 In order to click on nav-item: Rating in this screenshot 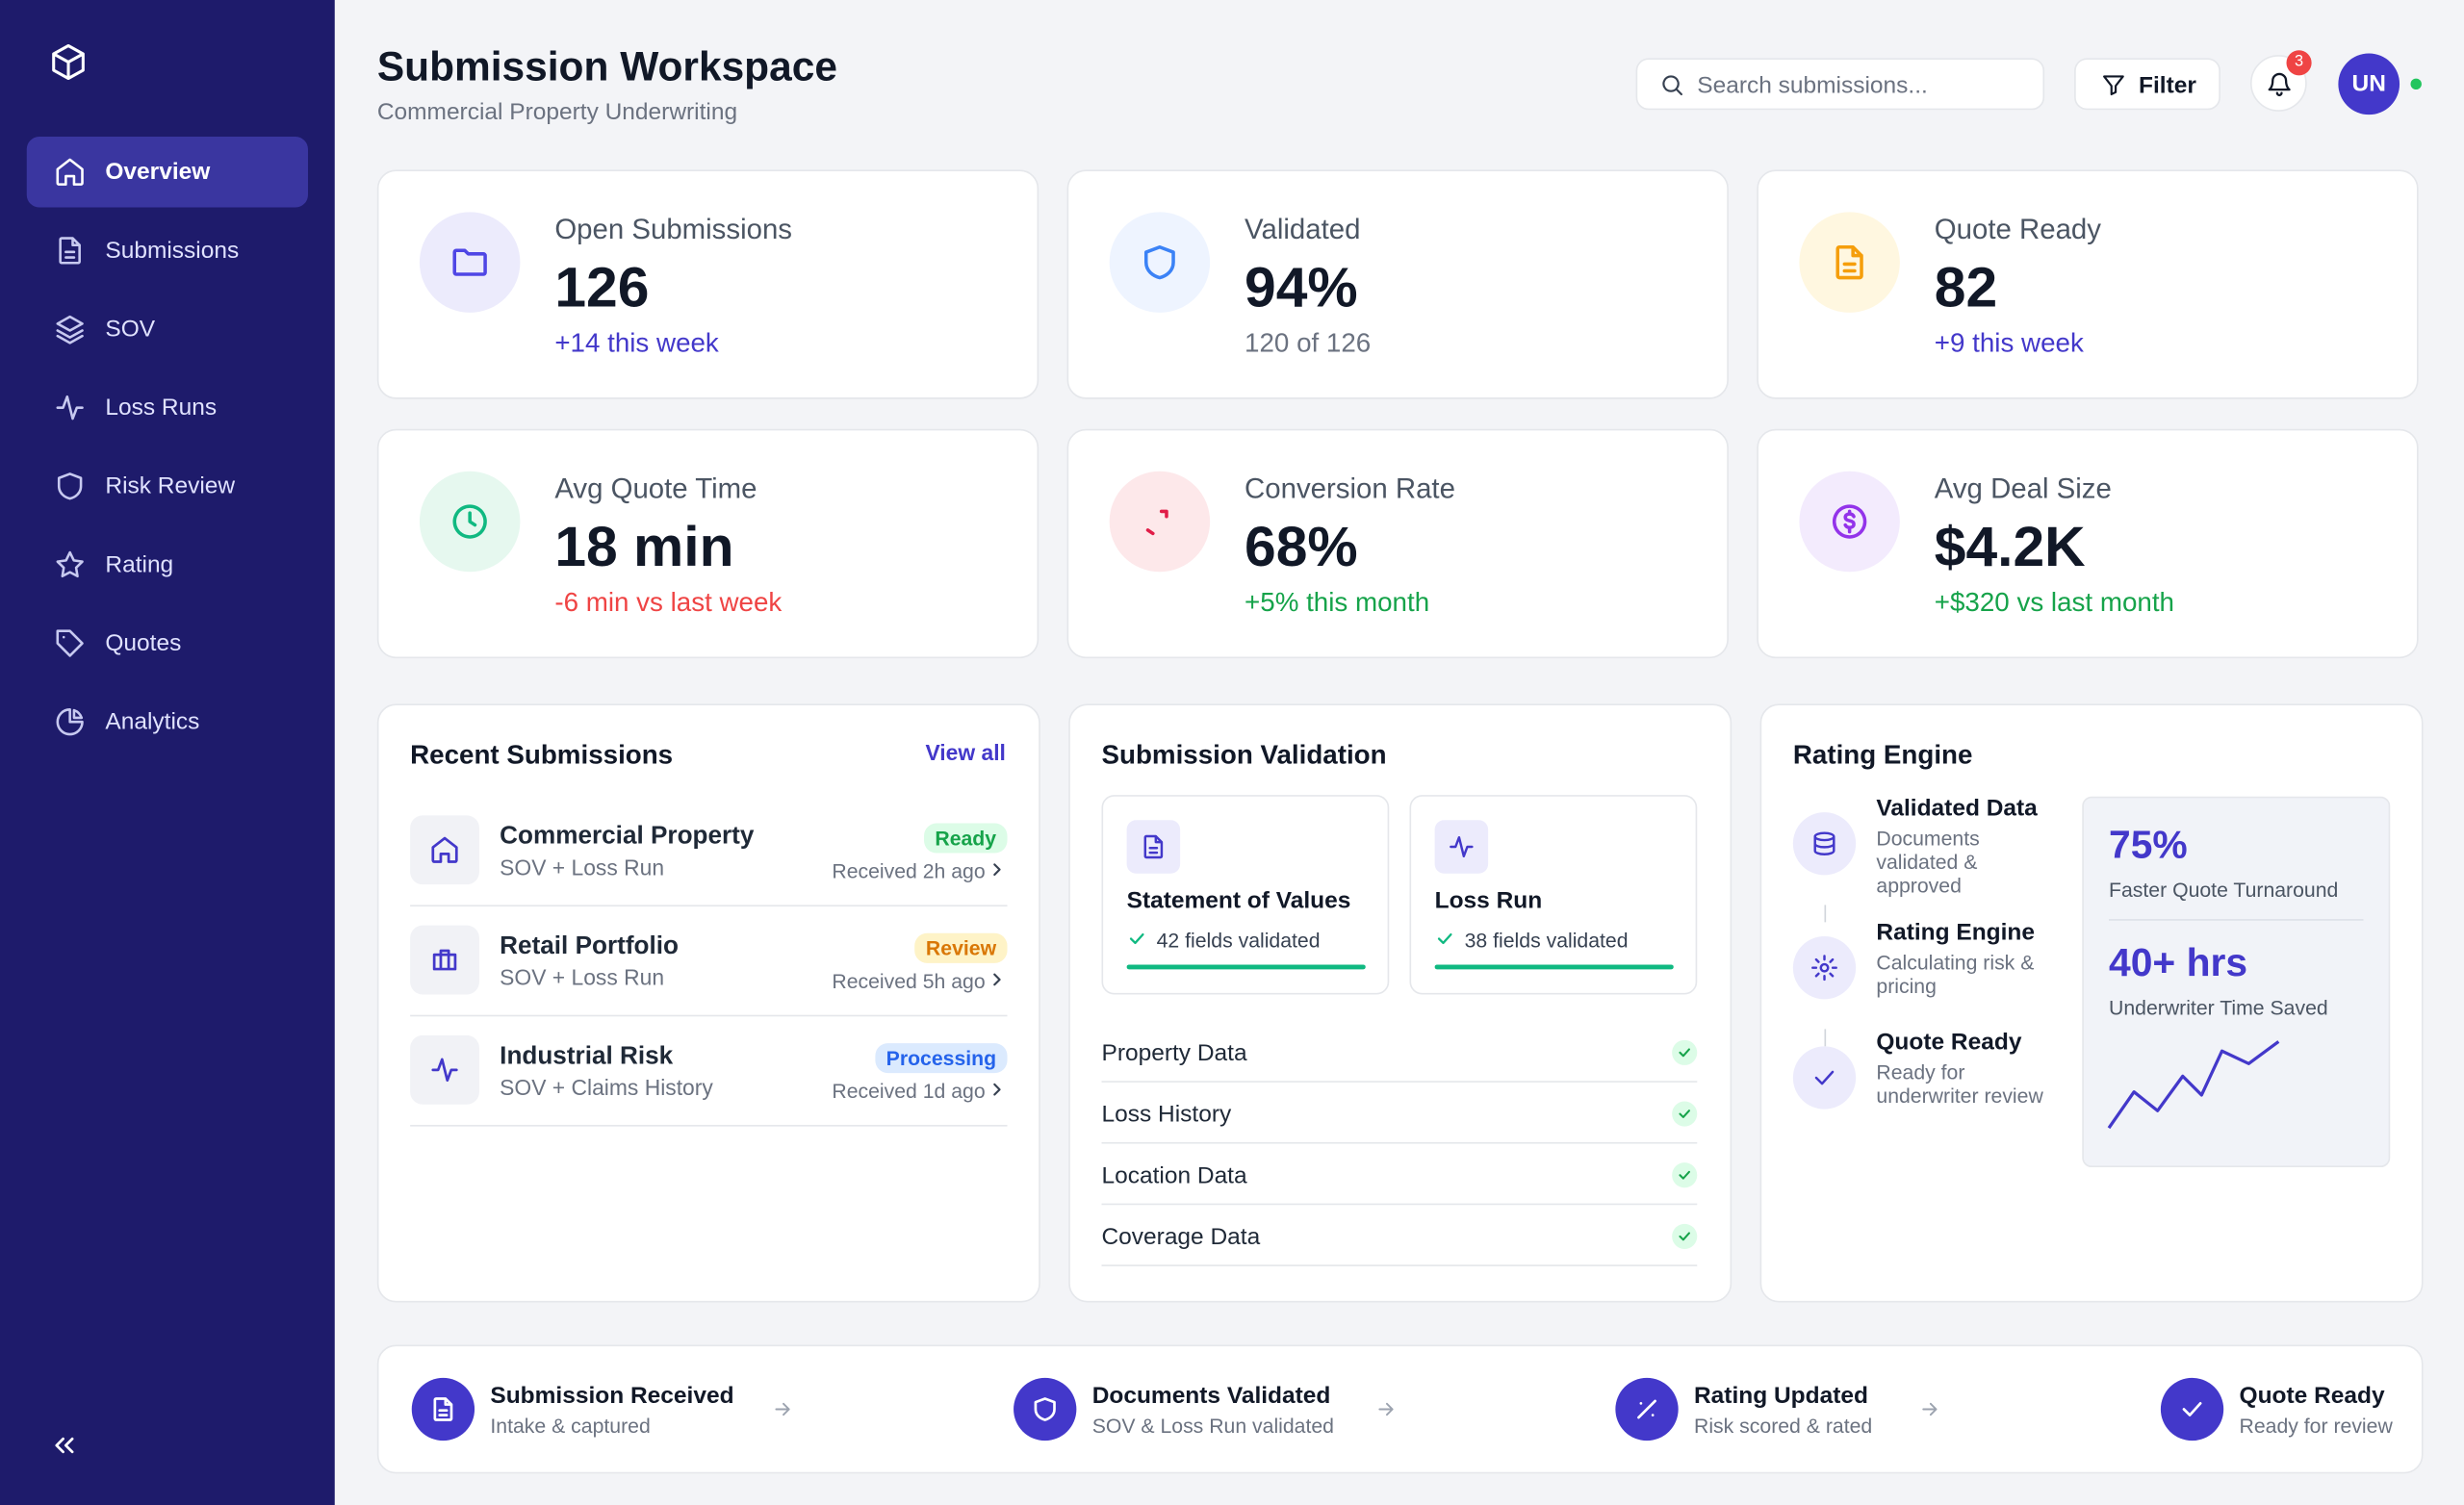, I will do `click(167, 564)`.